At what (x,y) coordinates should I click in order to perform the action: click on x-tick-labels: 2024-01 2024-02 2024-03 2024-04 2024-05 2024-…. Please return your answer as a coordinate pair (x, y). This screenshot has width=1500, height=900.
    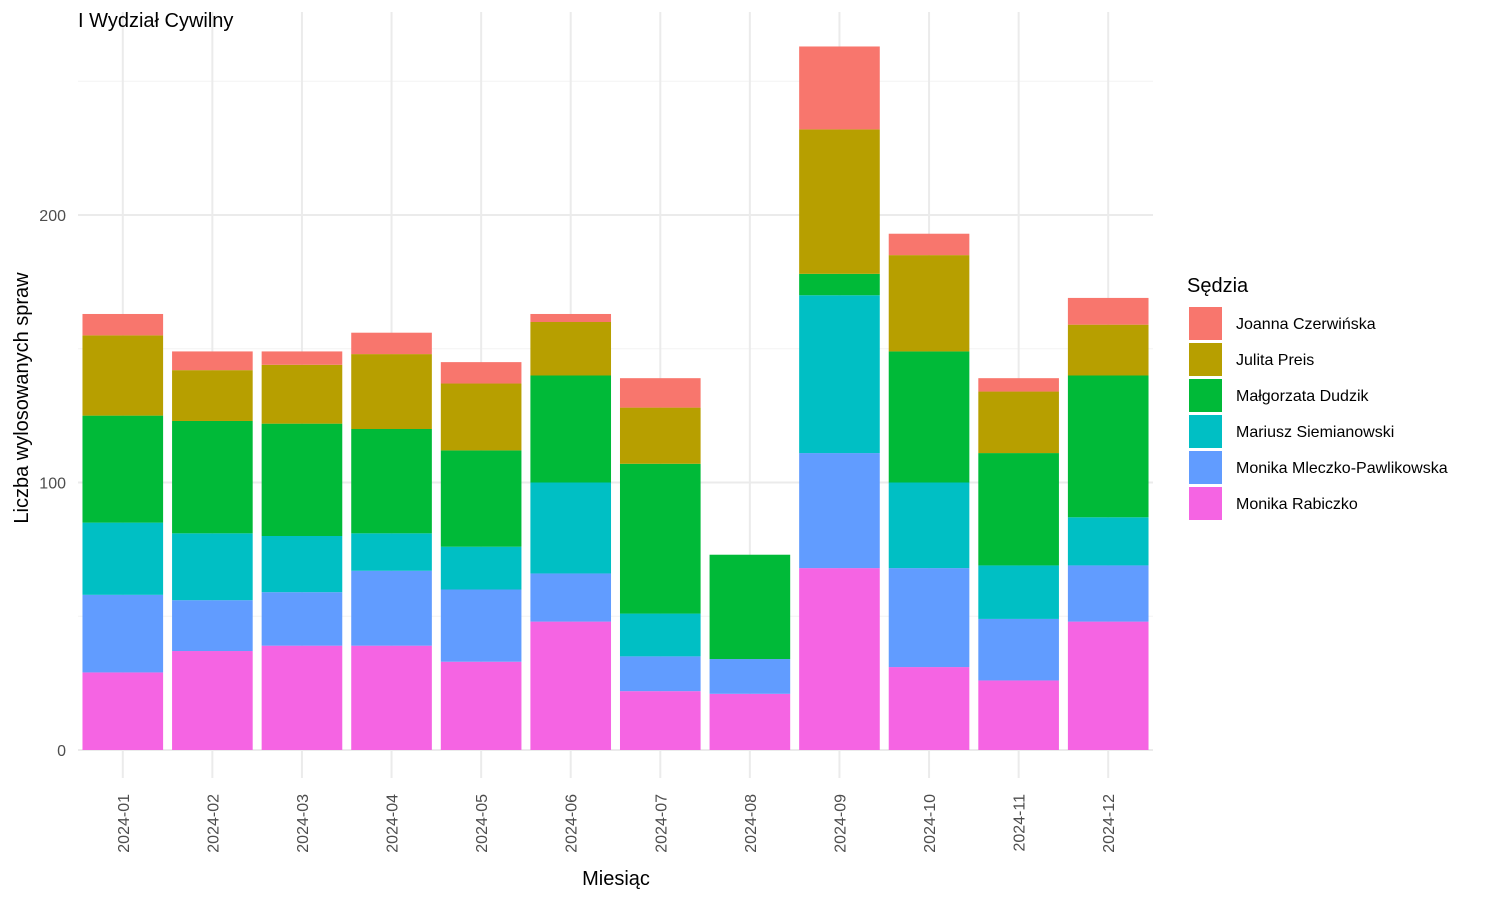
    Looking at the image, I should click on (617, 823).